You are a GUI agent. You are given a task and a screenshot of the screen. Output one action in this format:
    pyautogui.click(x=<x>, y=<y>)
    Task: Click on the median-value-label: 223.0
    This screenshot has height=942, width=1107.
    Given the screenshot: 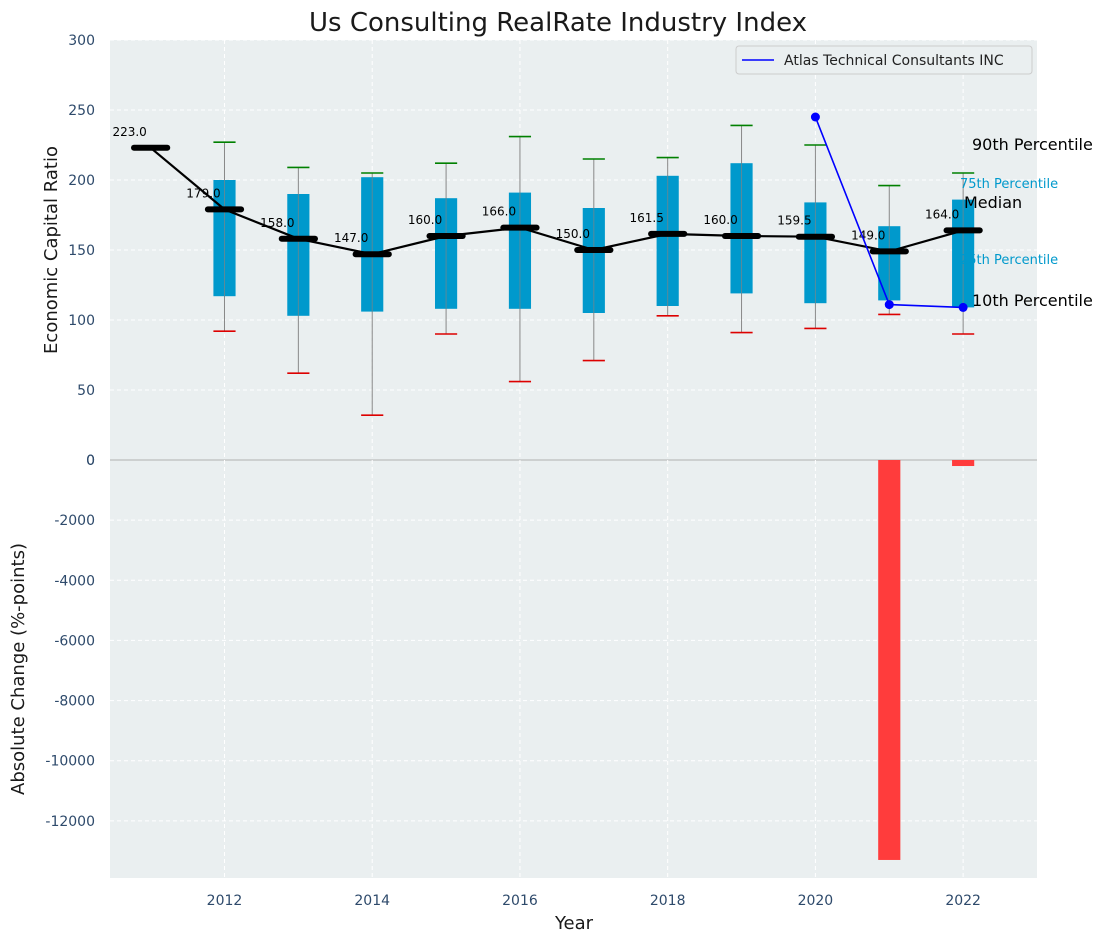 What is the action you would take?
    pyautogui.click(x=129, y=132)
    